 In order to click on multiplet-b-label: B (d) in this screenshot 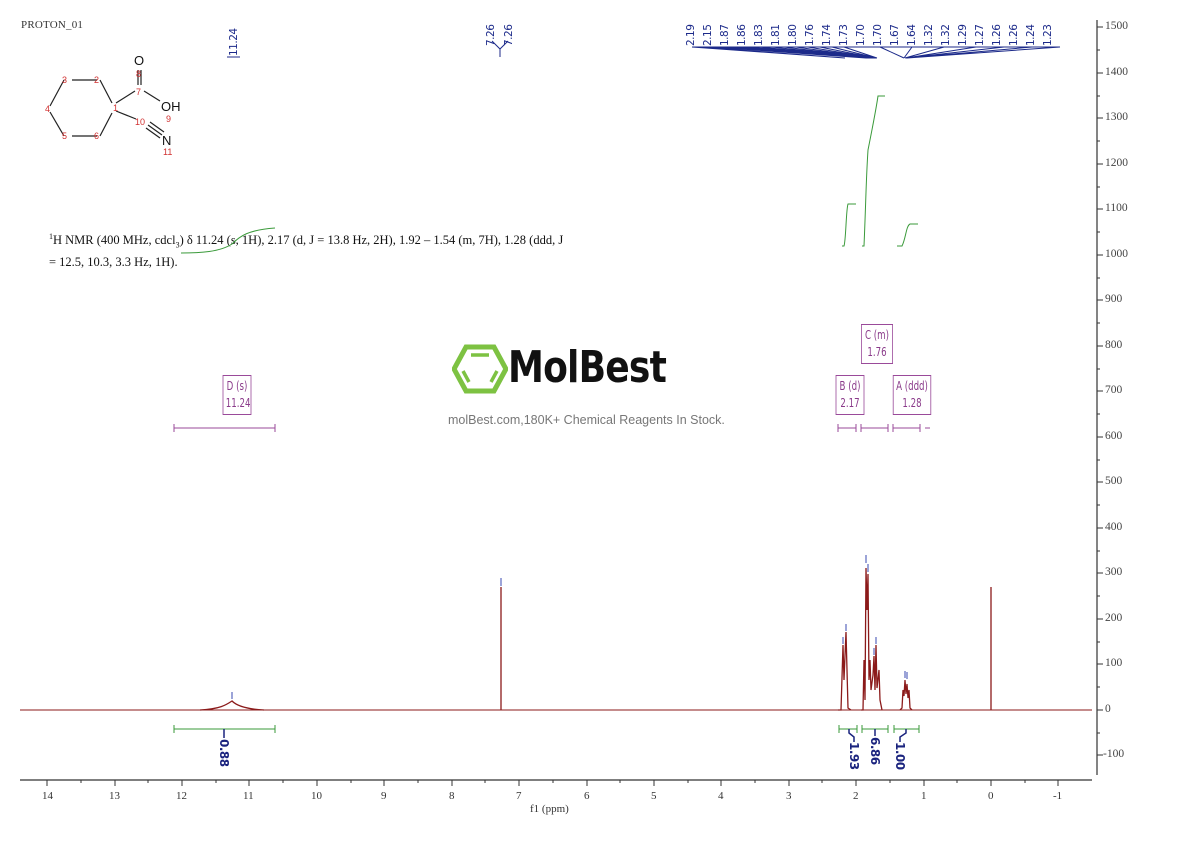, I will do `click(850, 386)`.